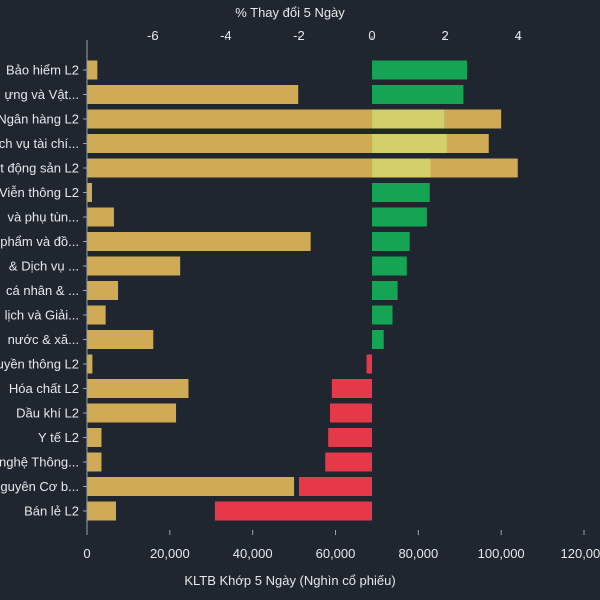 This screenshot has height=600, width=600. I want to click on x-bottom-tick-label: 80,000, so click(418, 553).